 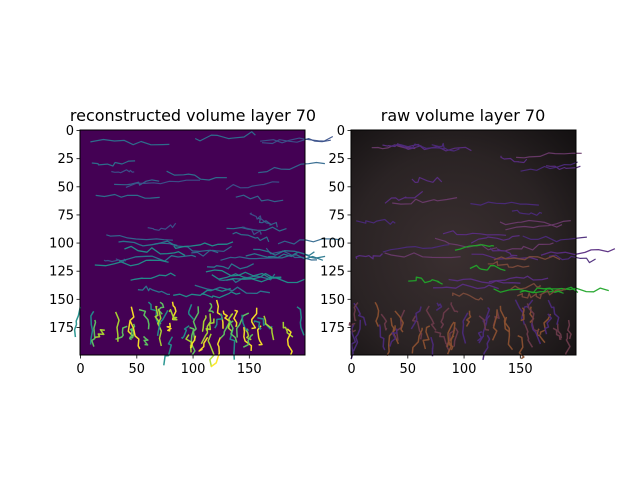 I want to click on x-tick-label: 0, so click(x=351, y=369).